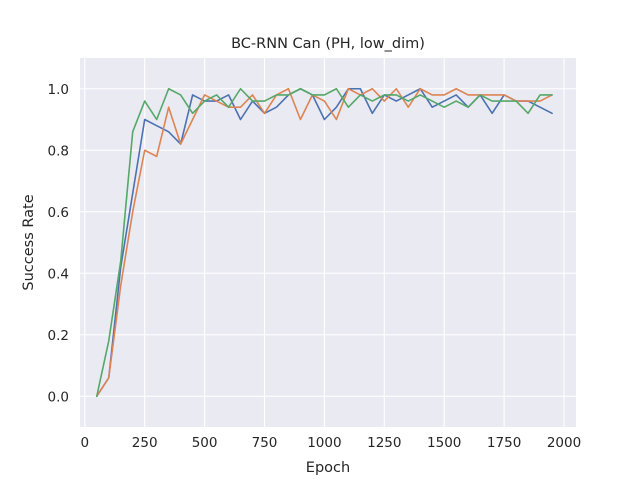 Image resolution: width=640 pixels, height=480 pixels. I want to click on x-tick-label: 500, so click(205, 443).